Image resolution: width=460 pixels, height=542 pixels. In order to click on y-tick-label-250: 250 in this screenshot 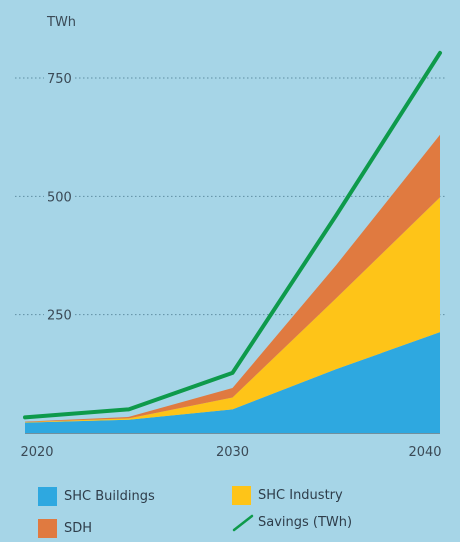, I will do `click(59, 316)`.